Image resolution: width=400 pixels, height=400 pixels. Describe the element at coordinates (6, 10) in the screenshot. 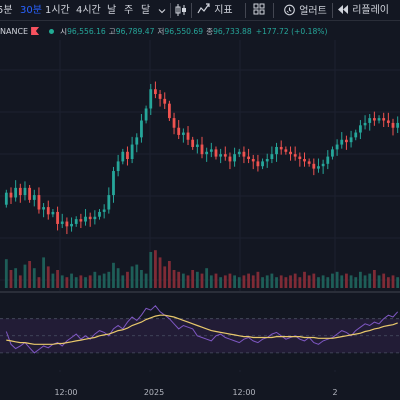

I see `interval-5m: 5분` at that location.